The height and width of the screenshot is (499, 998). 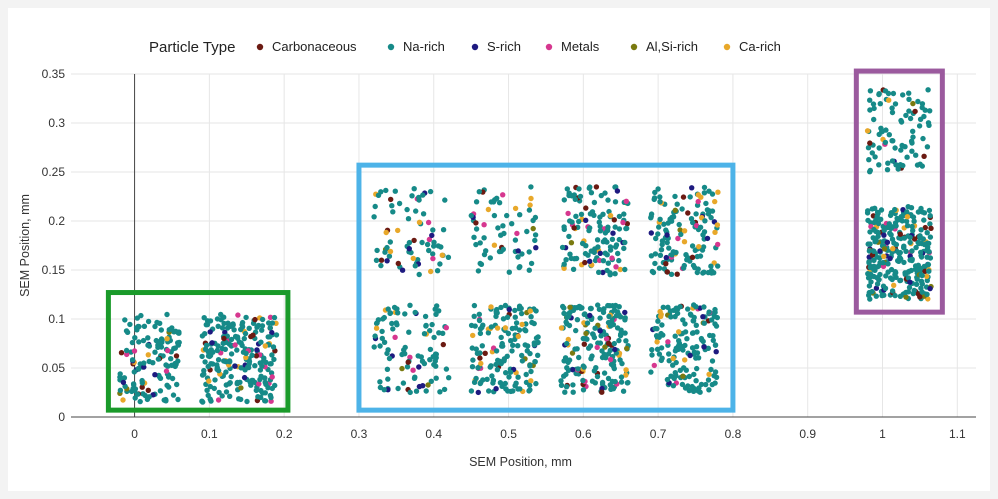 What do you see at coordinates (496, 46) in the screenshot?
I see `legend-item: S-rich` at bounding box center [496, 46].